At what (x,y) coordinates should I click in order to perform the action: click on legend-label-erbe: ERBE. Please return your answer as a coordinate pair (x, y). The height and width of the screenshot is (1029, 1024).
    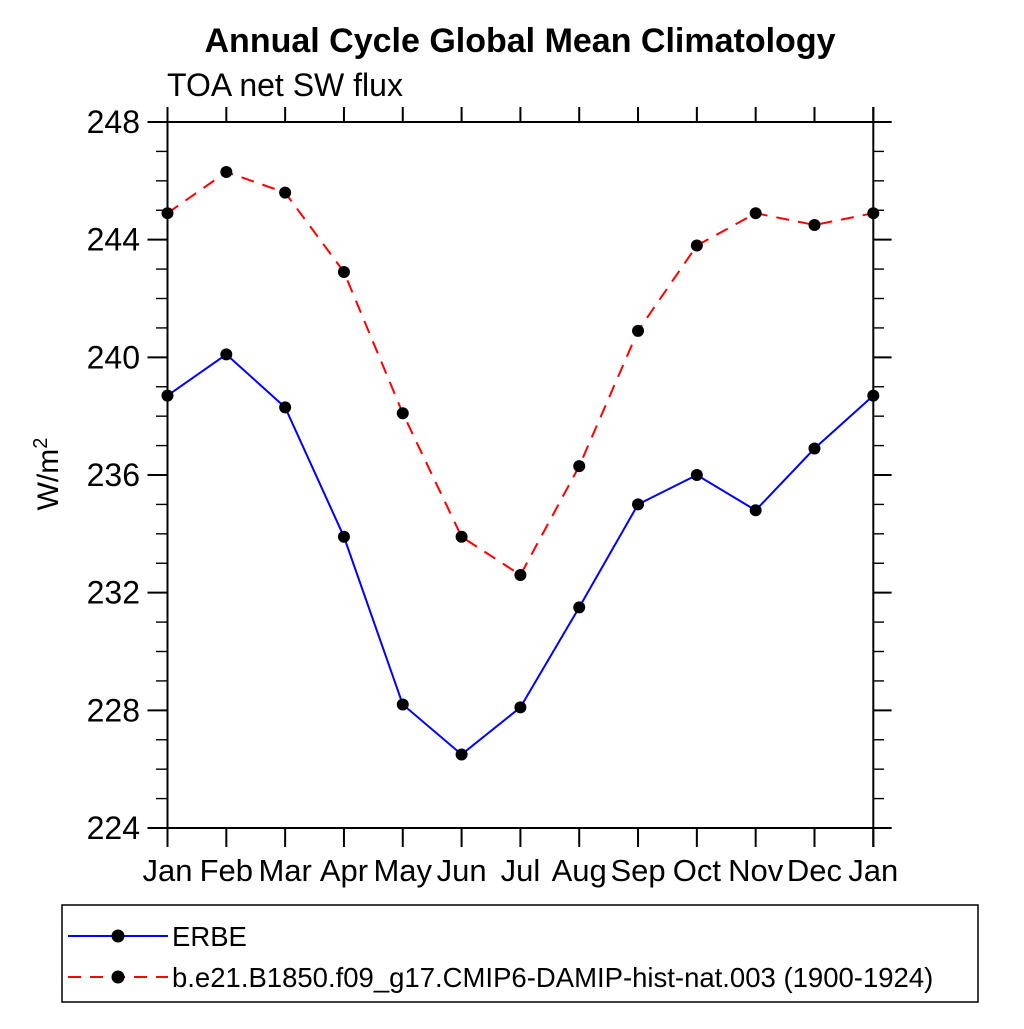
    Looking at the image, I should click on (209, 936).